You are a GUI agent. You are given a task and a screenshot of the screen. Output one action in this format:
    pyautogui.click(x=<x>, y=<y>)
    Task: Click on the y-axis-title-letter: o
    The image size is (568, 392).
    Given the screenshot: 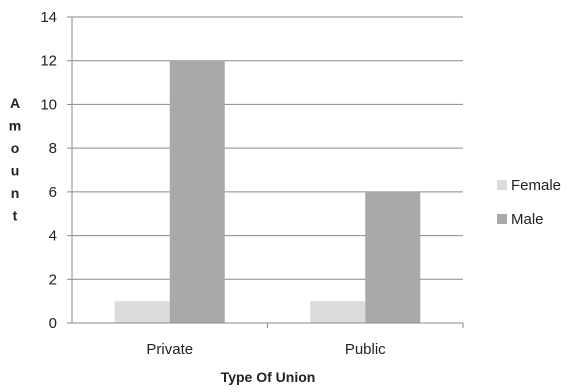 What is the action you would take?
    pyautogui.click(x=15, y=148)
    